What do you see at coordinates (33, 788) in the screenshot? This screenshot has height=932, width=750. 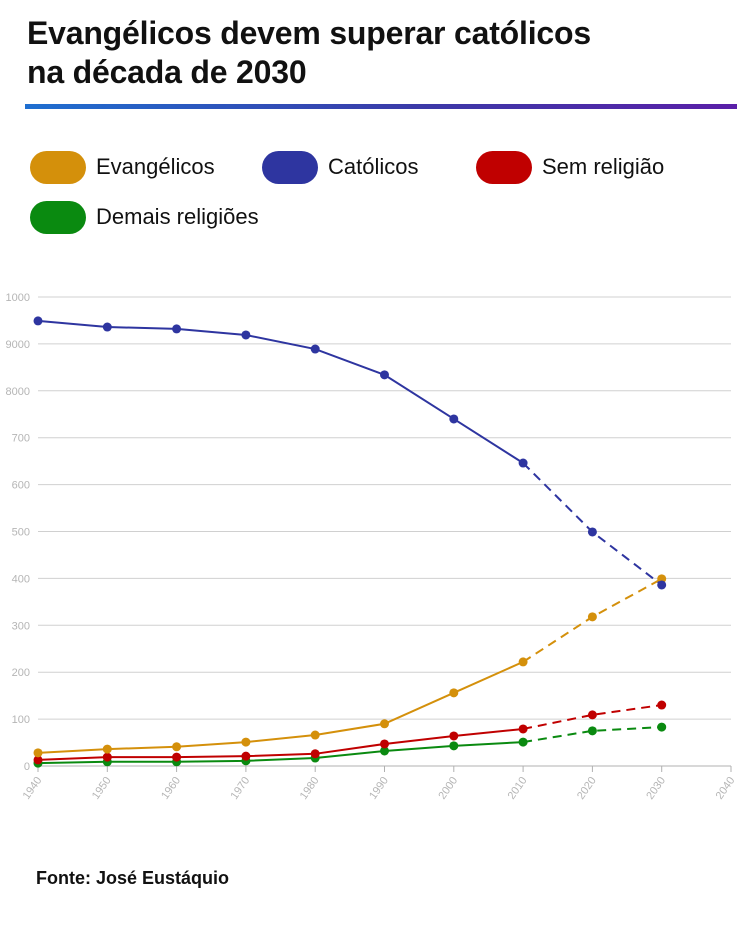 I see `x-tick-label: 1940` at bounding box center [33, 788].